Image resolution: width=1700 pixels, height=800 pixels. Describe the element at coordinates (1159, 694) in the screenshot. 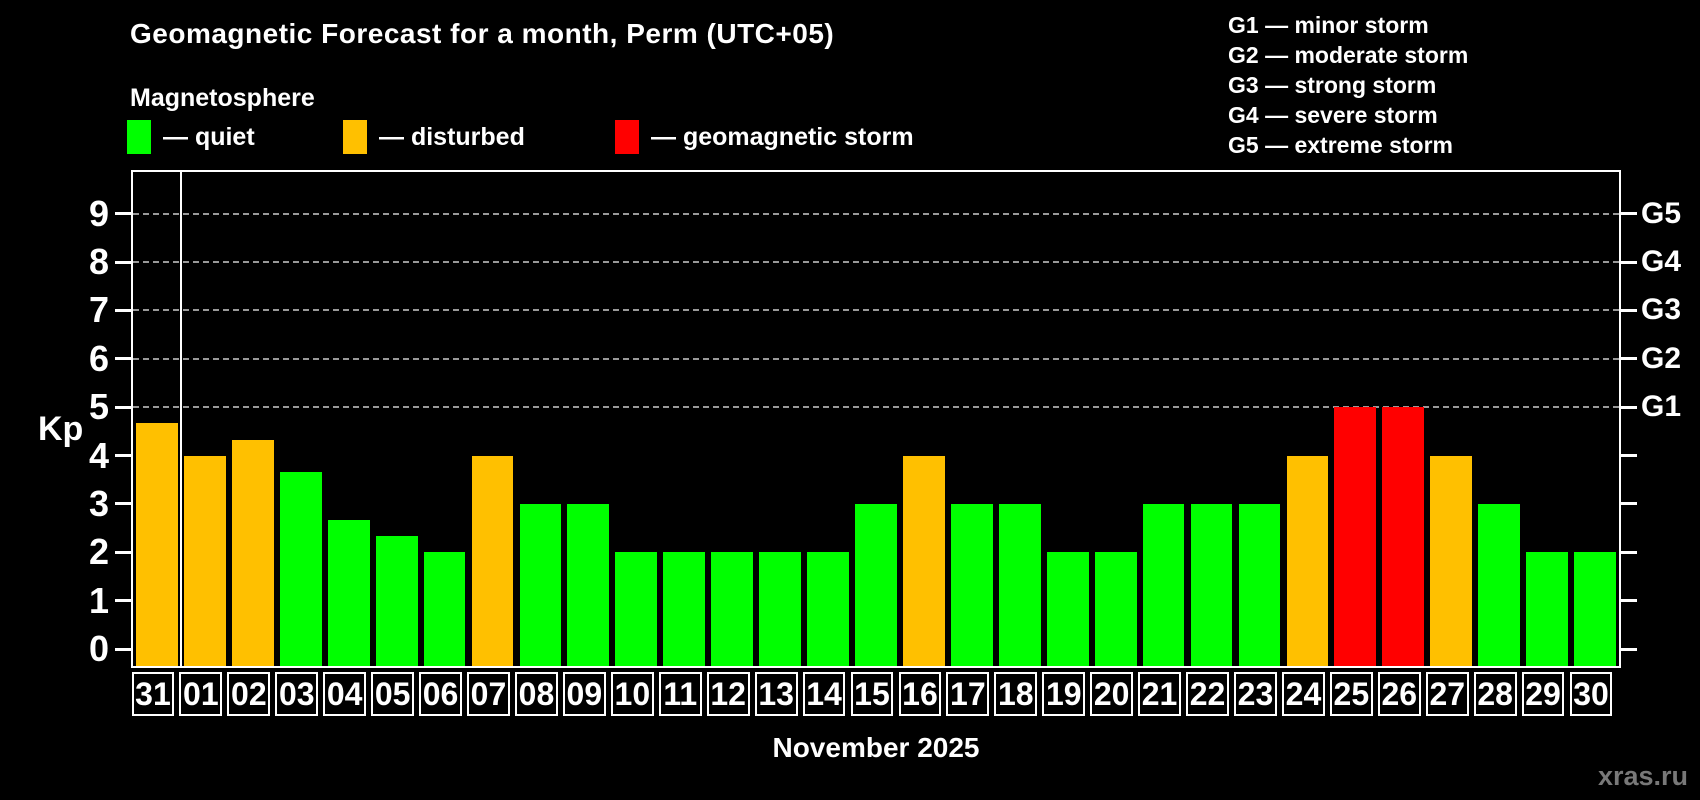

I see `day-label-cell-21: 21` at that location.